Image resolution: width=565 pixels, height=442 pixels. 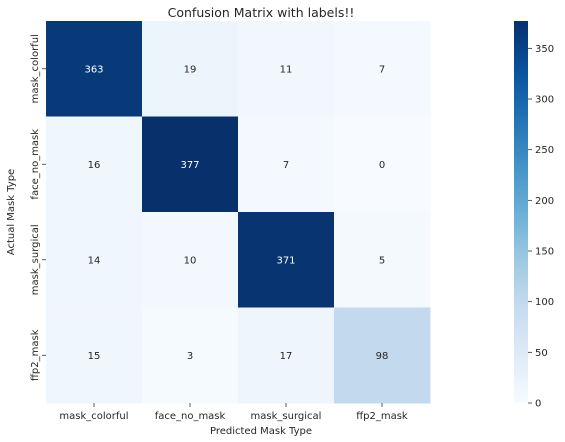 I want to click on colorbar-tick-label: 300, so click(x=544, y=100).